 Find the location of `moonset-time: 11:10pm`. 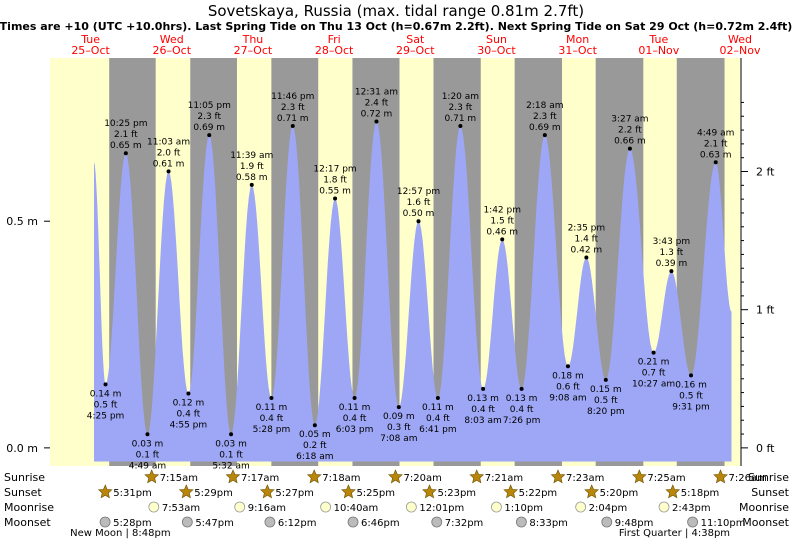

moonset-time: 11:10pm is located at coordinates (723, 523).